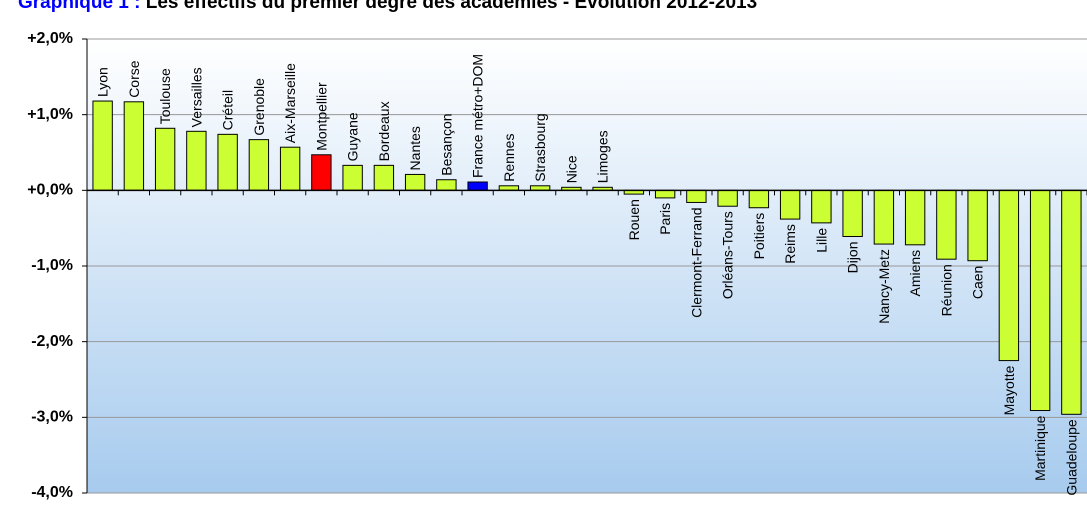  What do you see at coordinates (790, 244) in the screenshot?
I see `category-label: Reims` at bounding box center [790, 244].